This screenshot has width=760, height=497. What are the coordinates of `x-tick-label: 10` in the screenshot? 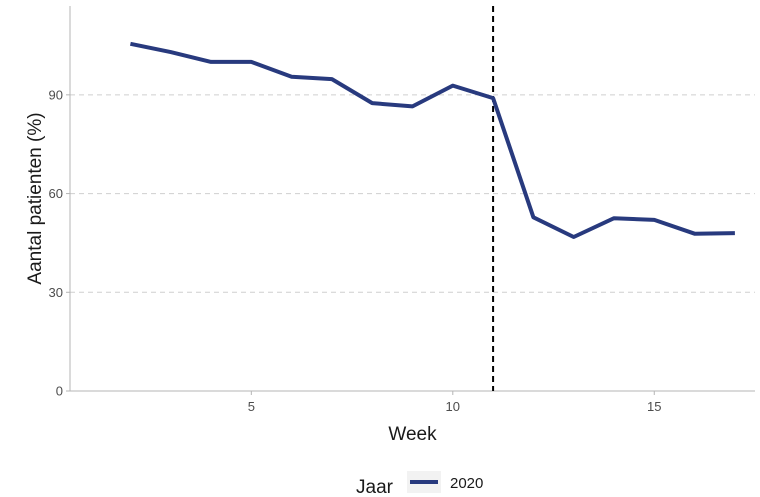 It's located at (453, 406).